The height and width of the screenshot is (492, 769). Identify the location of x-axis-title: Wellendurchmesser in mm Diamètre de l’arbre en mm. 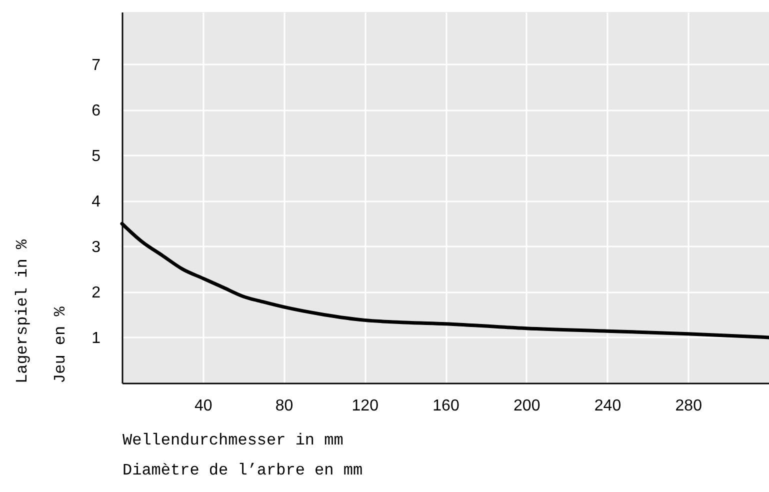
(242, 456).